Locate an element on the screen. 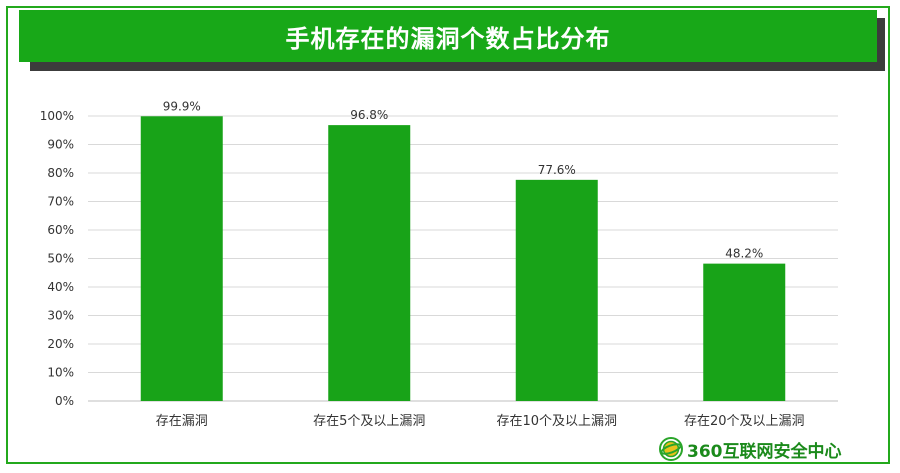  y-tick-label: 100% is located at coordinates (57, 116).